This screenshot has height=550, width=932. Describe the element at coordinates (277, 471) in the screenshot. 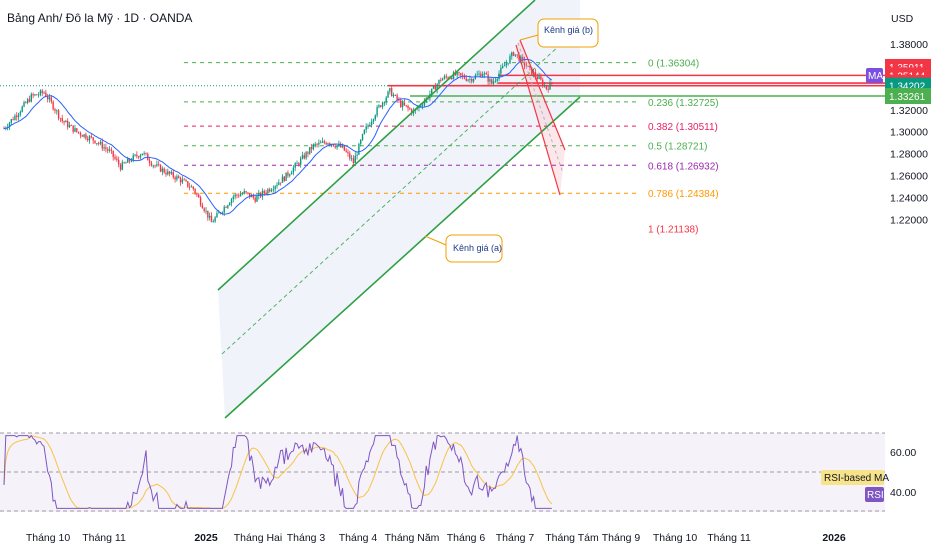

I see `rsi-line` at that location.